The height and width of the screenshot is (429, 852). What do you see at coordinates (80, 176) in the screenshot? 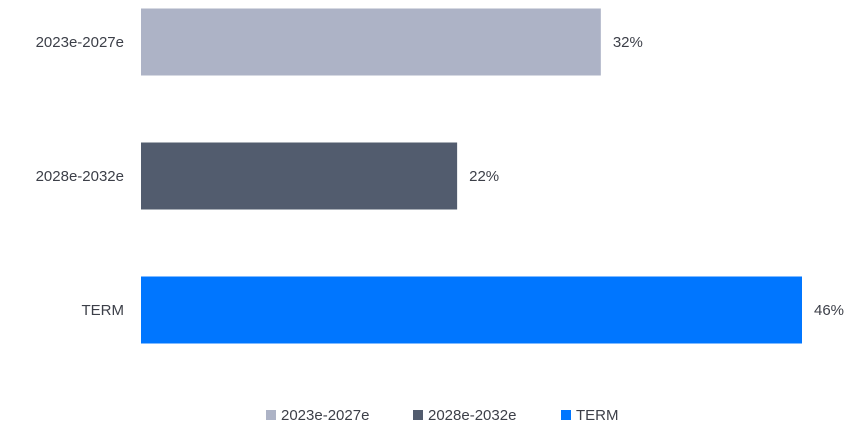
I see `category-label: 2028e-2032e` at bounding box center [80, 176].